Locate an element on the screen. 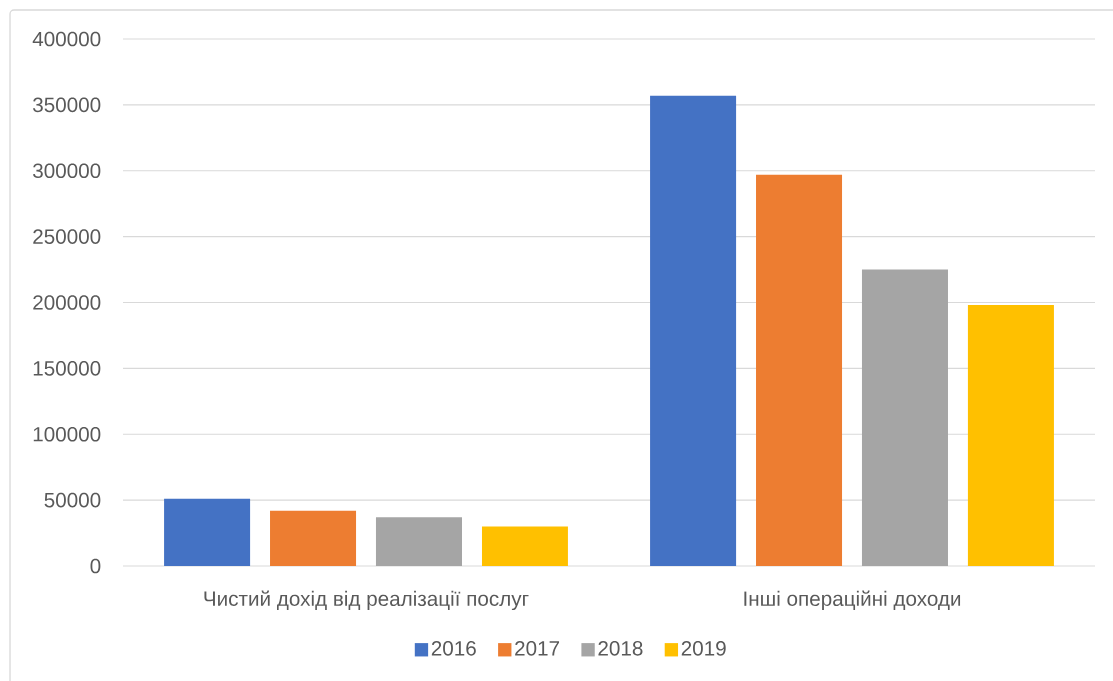  legend-label: 2017 is located at coordinates (537, 648).